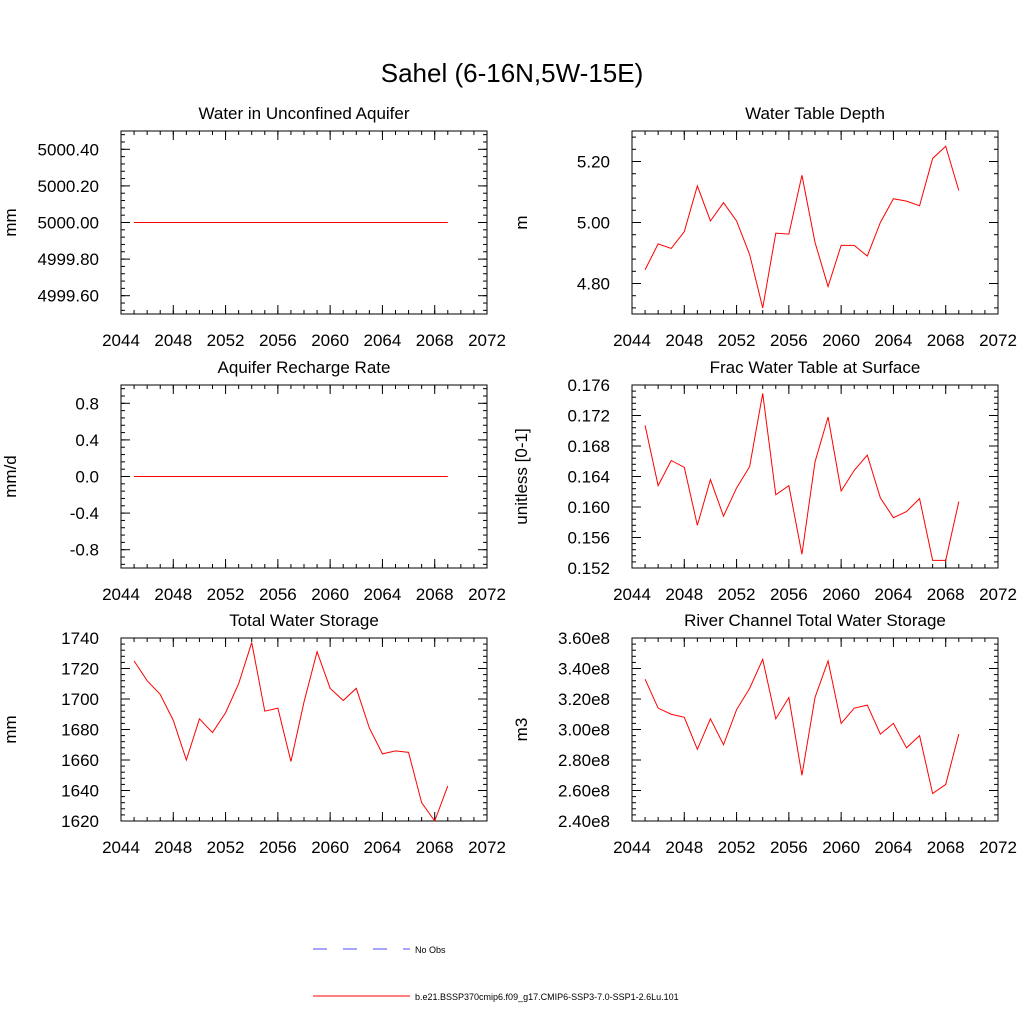 The image size is (1024, 1024). Describe the element at coordinates (80, 821) in the screenshot. I see `y-tick-label: 1620` at that location.